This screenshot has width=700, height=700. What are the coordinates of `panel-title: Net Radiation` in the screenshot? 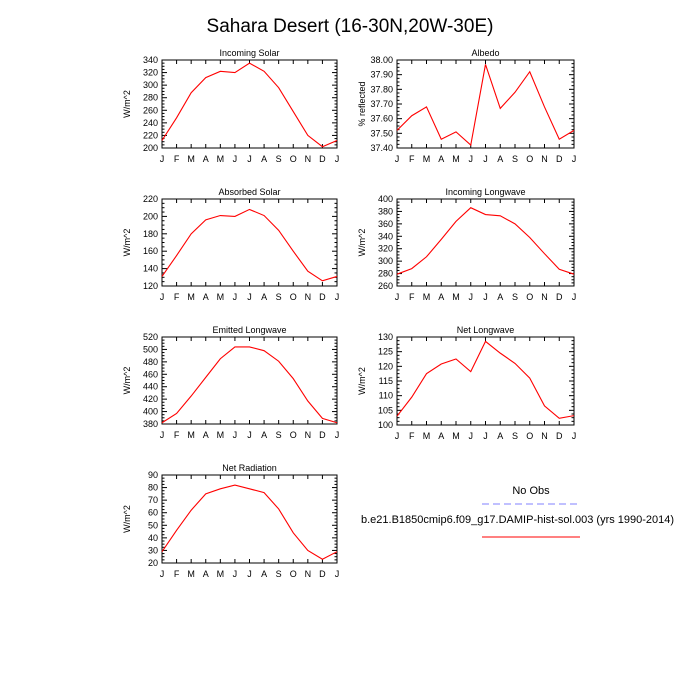 It's located at (249, 468).